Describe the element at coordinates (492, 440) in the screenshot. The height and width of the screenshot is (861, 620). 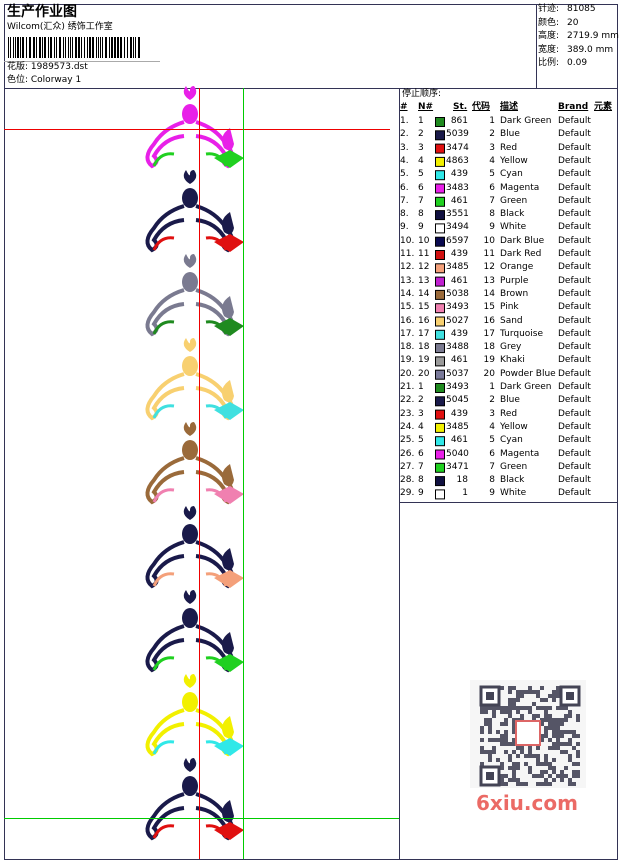
I see `code: 5` at that location.